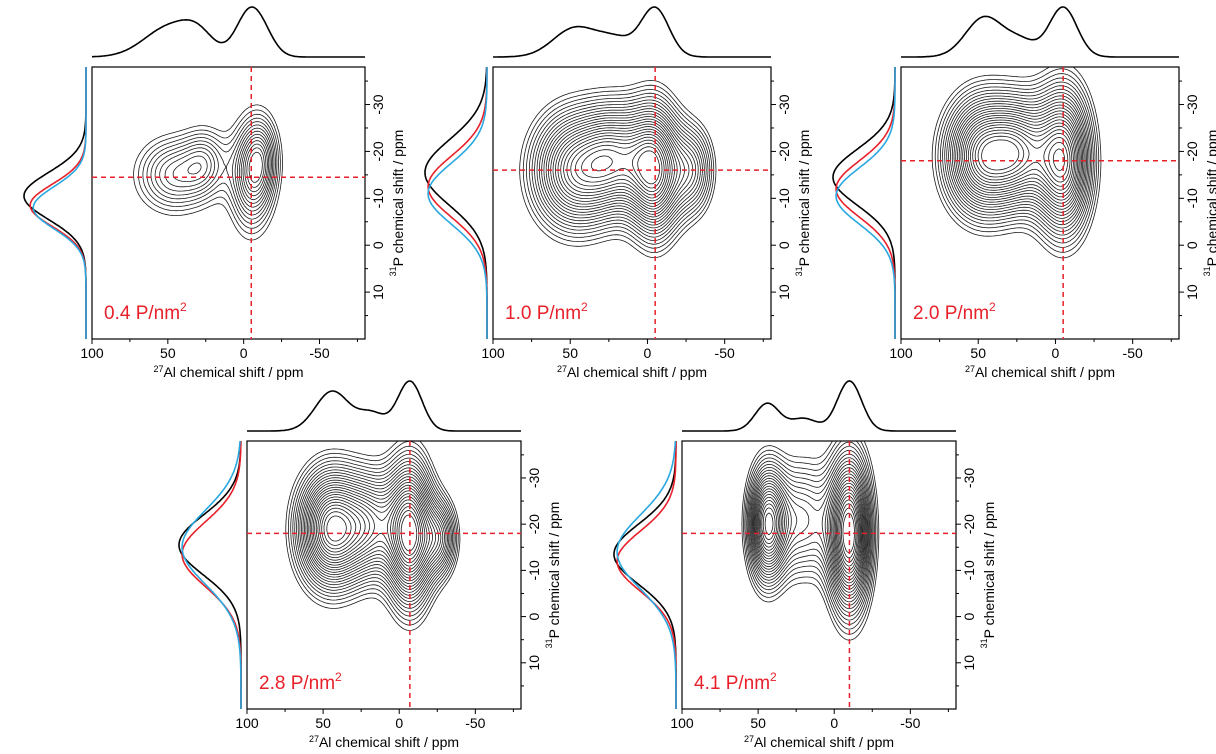 Image resolution: width=1216 pixels, height=754 pixels. I want to click on sample-label: 1.0 P/nm2, so click(546, 312).